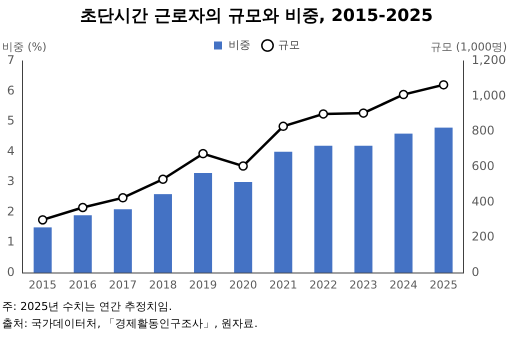 The height and width of the screenshot is (342, 513). Describe the element at coordinates (130, 324) in the screenshot. I see `source-note: 출처: 국가데이터처, 「경제활동인구조사」, 원자료.` at that location.